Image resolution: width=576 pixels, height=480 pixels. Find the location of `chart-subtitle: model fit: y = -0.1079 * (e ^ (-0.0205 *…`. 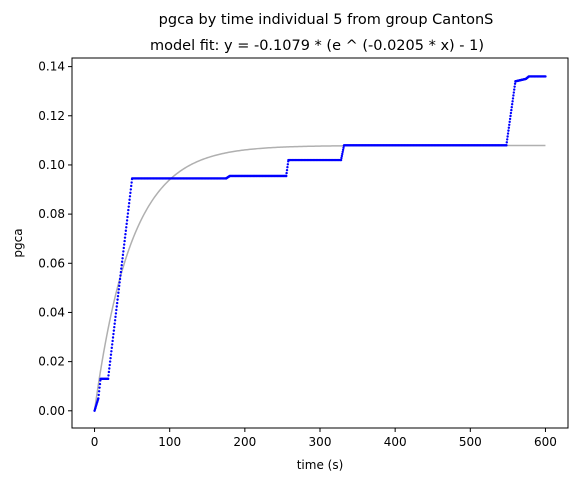

chart-subtitle: model fit: y = -0.1079 * (e ^ (-0.0205 *… is located at coordinates (317, 46).